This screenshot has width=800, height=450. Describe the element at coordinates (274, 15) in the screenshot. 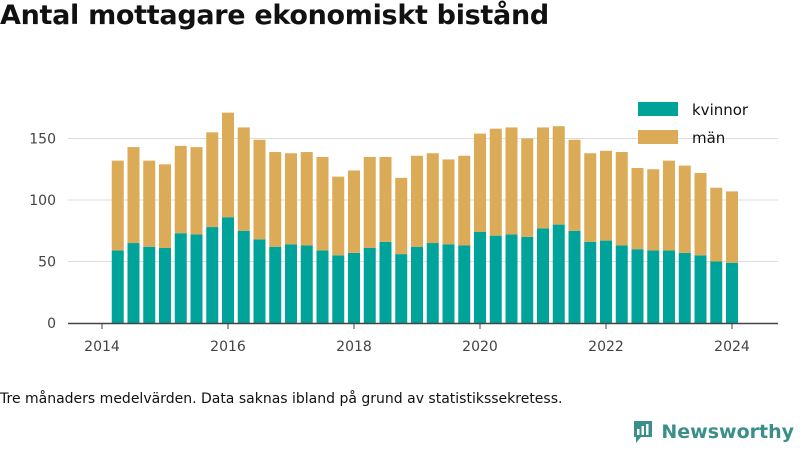

I see `chart-title: Antal mottagare ekonomiskt bistånd` at that location.